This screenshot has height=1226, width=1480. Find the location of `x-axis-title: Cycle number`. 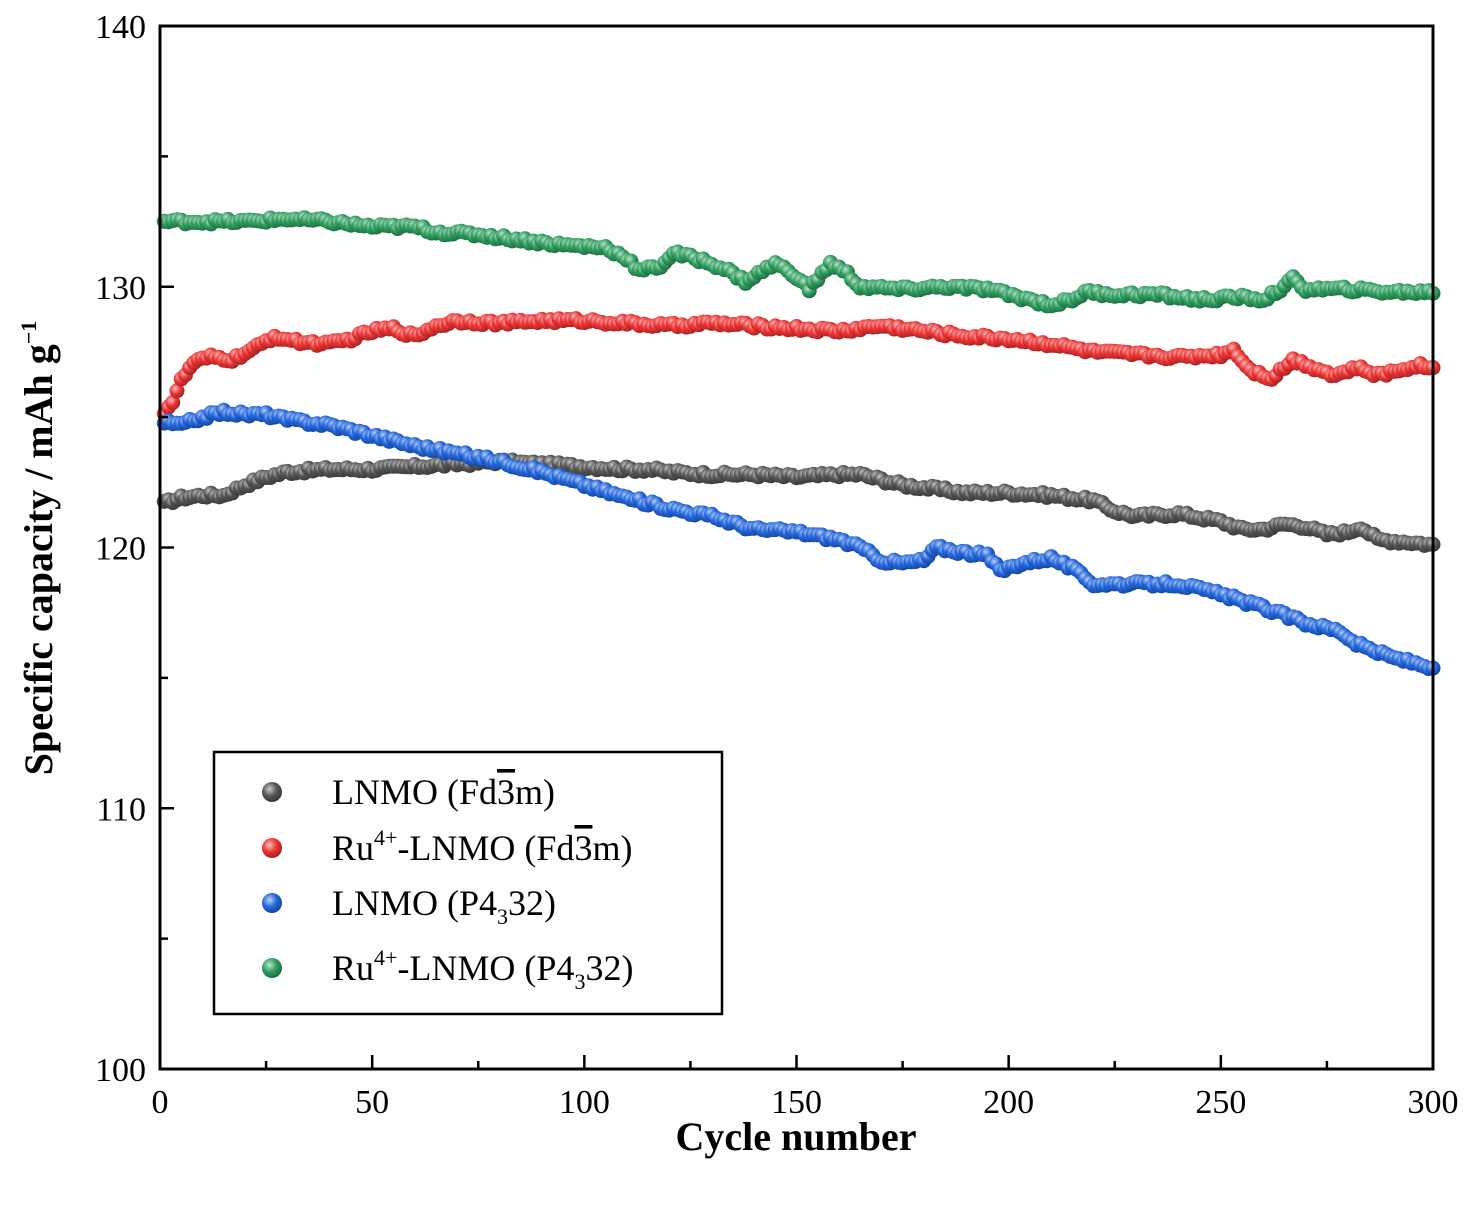

x-axis-title: Cycle number is located at coordinates (795, 1136).